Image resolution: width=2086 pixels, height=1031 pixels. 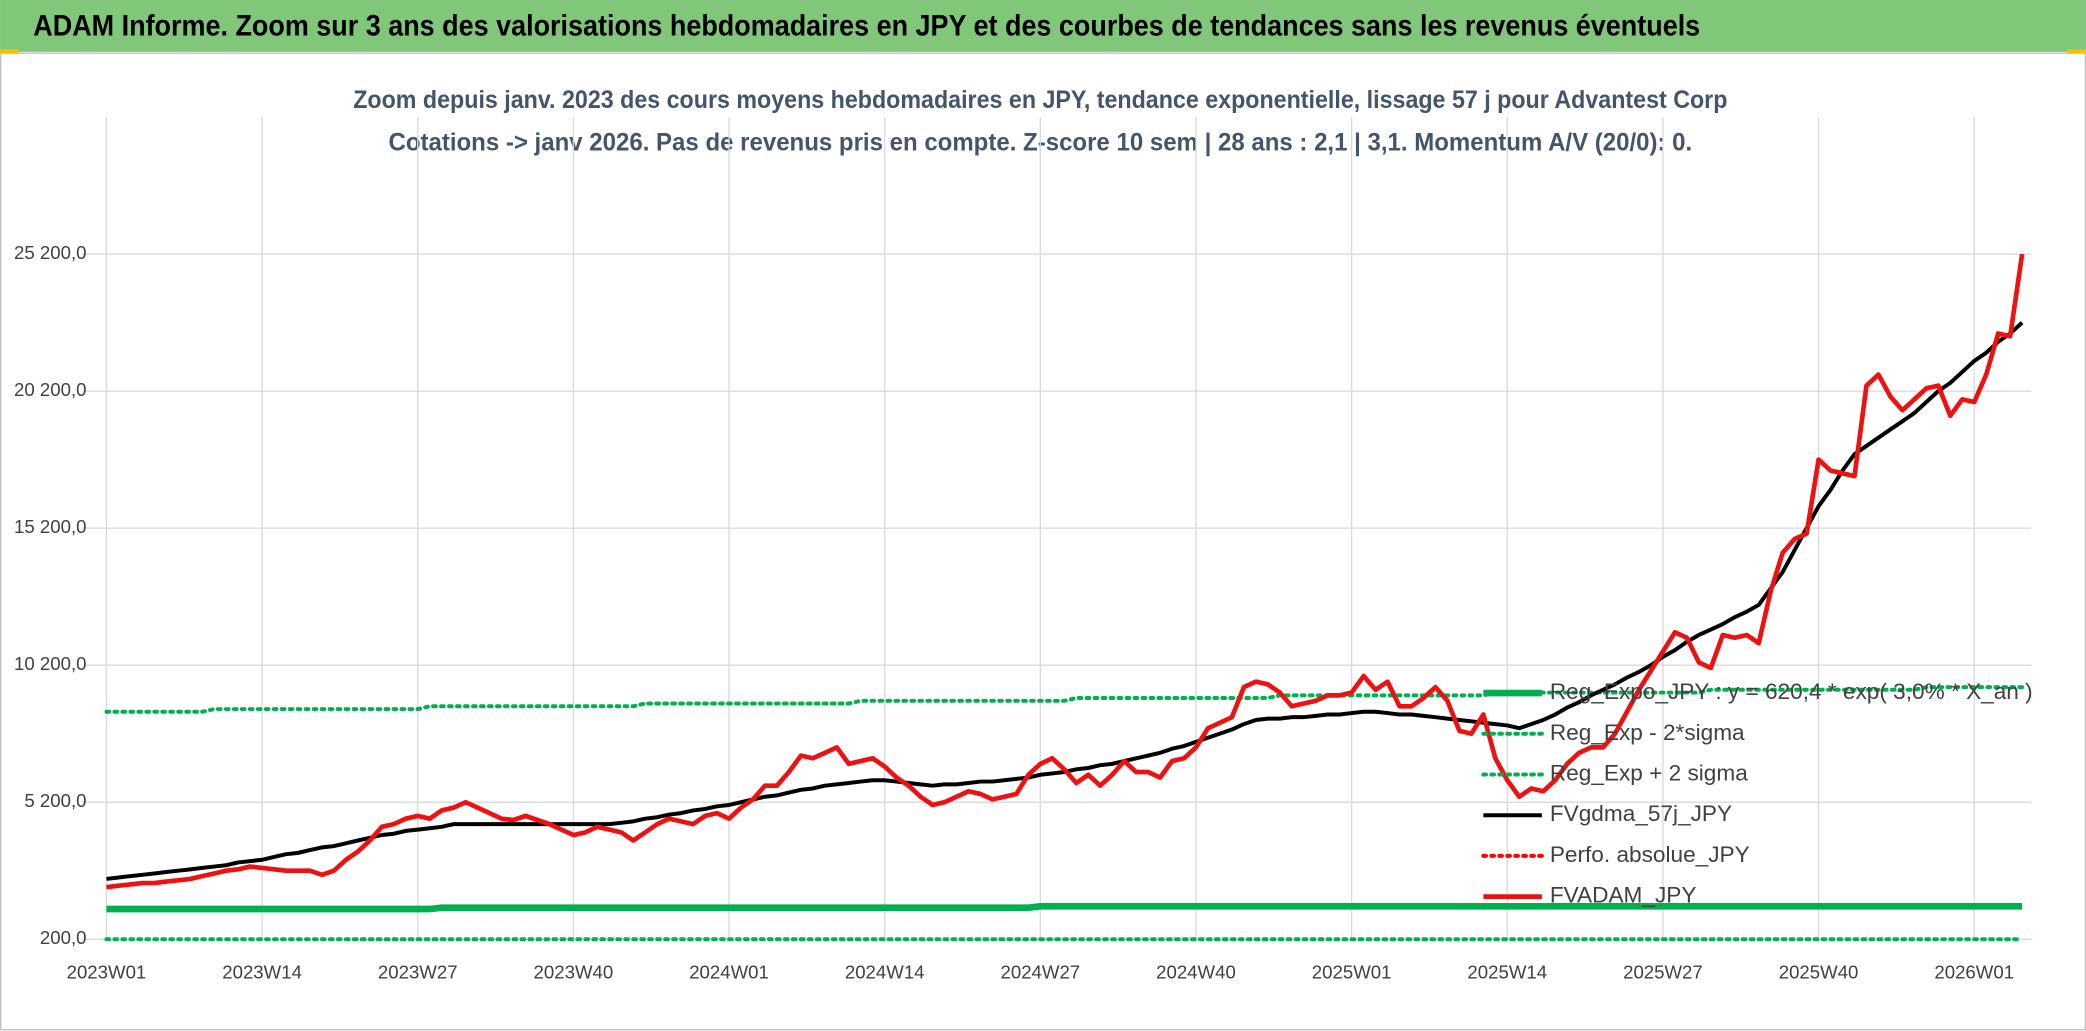 What do you see at coordinates (1650, 854) in the screenshot?
I see `legend-label: Perfo. absolue_JPY` at bounding box center [1650, 854].